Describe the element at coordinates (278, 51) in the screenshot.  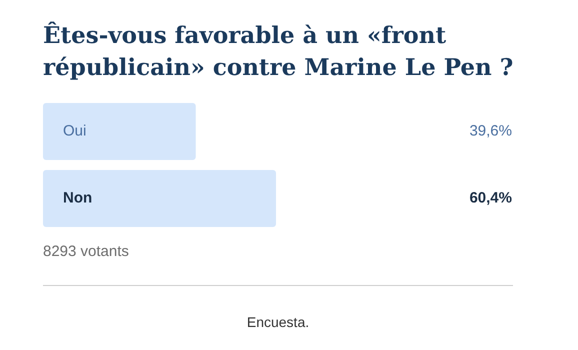
I see `chart-title: Êtes-vous favorable à un «front républicain» contre Marine Le Pen ?` at that location.